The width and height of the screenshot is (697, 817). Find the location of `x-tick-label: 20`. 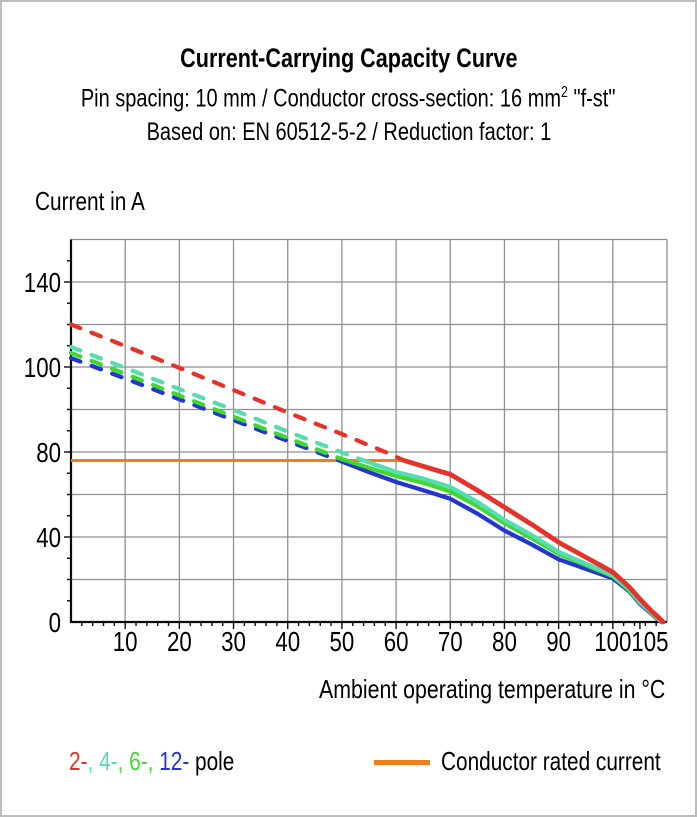

x-tick-label: 20 is located at coordinates (179, 641).